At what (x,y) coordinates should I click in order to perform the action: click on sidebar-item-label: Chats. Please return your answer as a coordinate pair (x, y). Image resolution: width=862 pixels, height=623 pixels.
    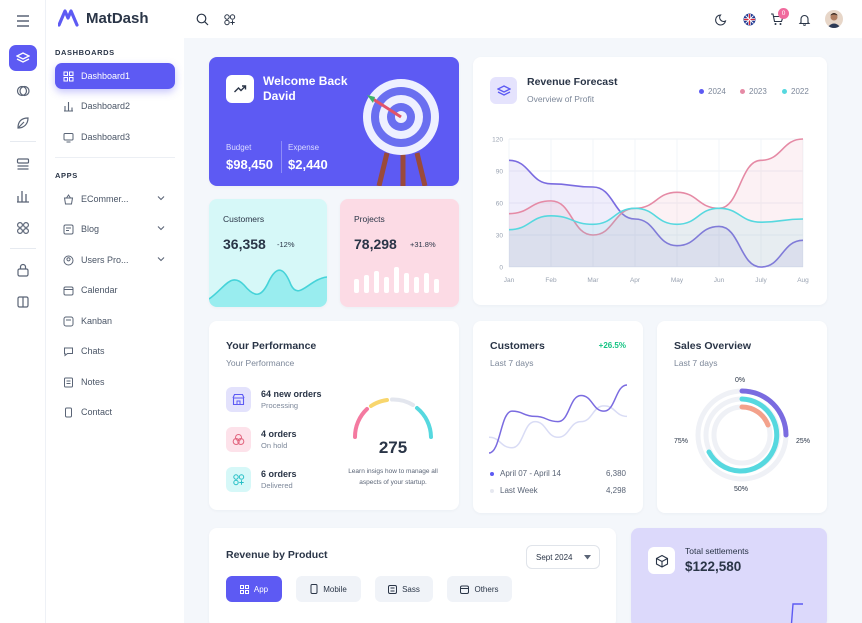
    Looking at the image, I should click on (93, 351).